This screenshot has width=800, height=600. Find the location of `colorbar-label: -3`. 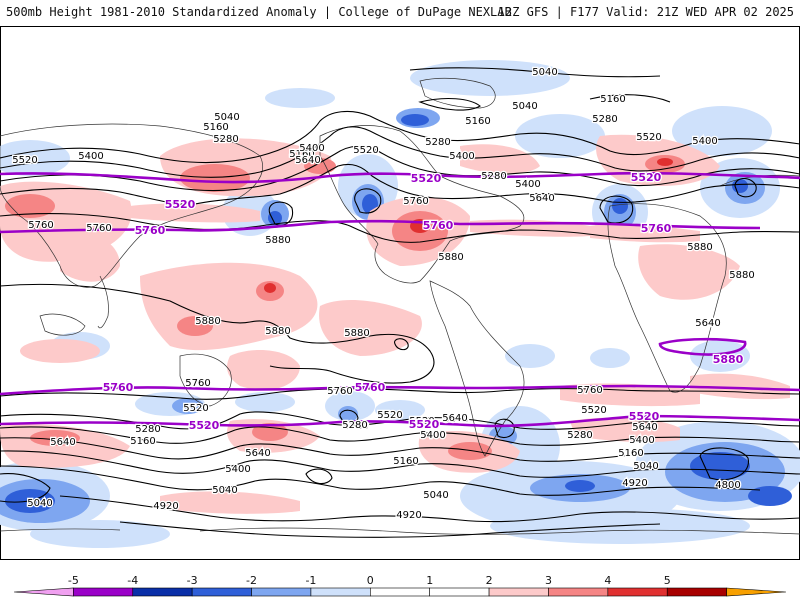

colorbar-label: -3 is located at coordinates (192, 580).